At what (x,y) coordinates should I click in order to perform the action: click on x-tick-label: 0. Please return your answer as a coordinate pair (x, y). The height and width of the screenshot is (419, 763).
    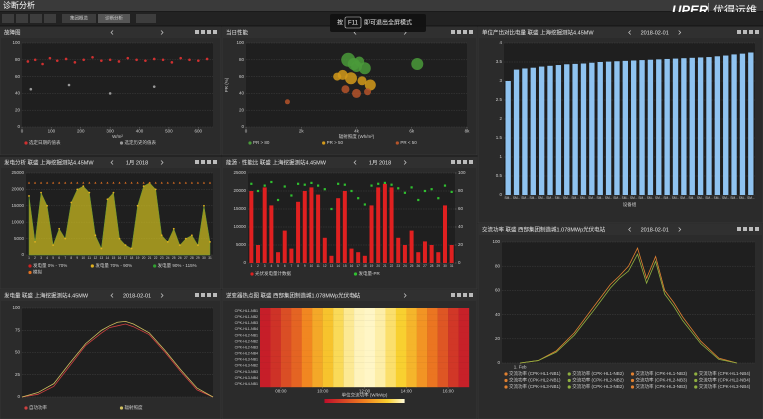
    Looking at the image, I should click on (22, 131).